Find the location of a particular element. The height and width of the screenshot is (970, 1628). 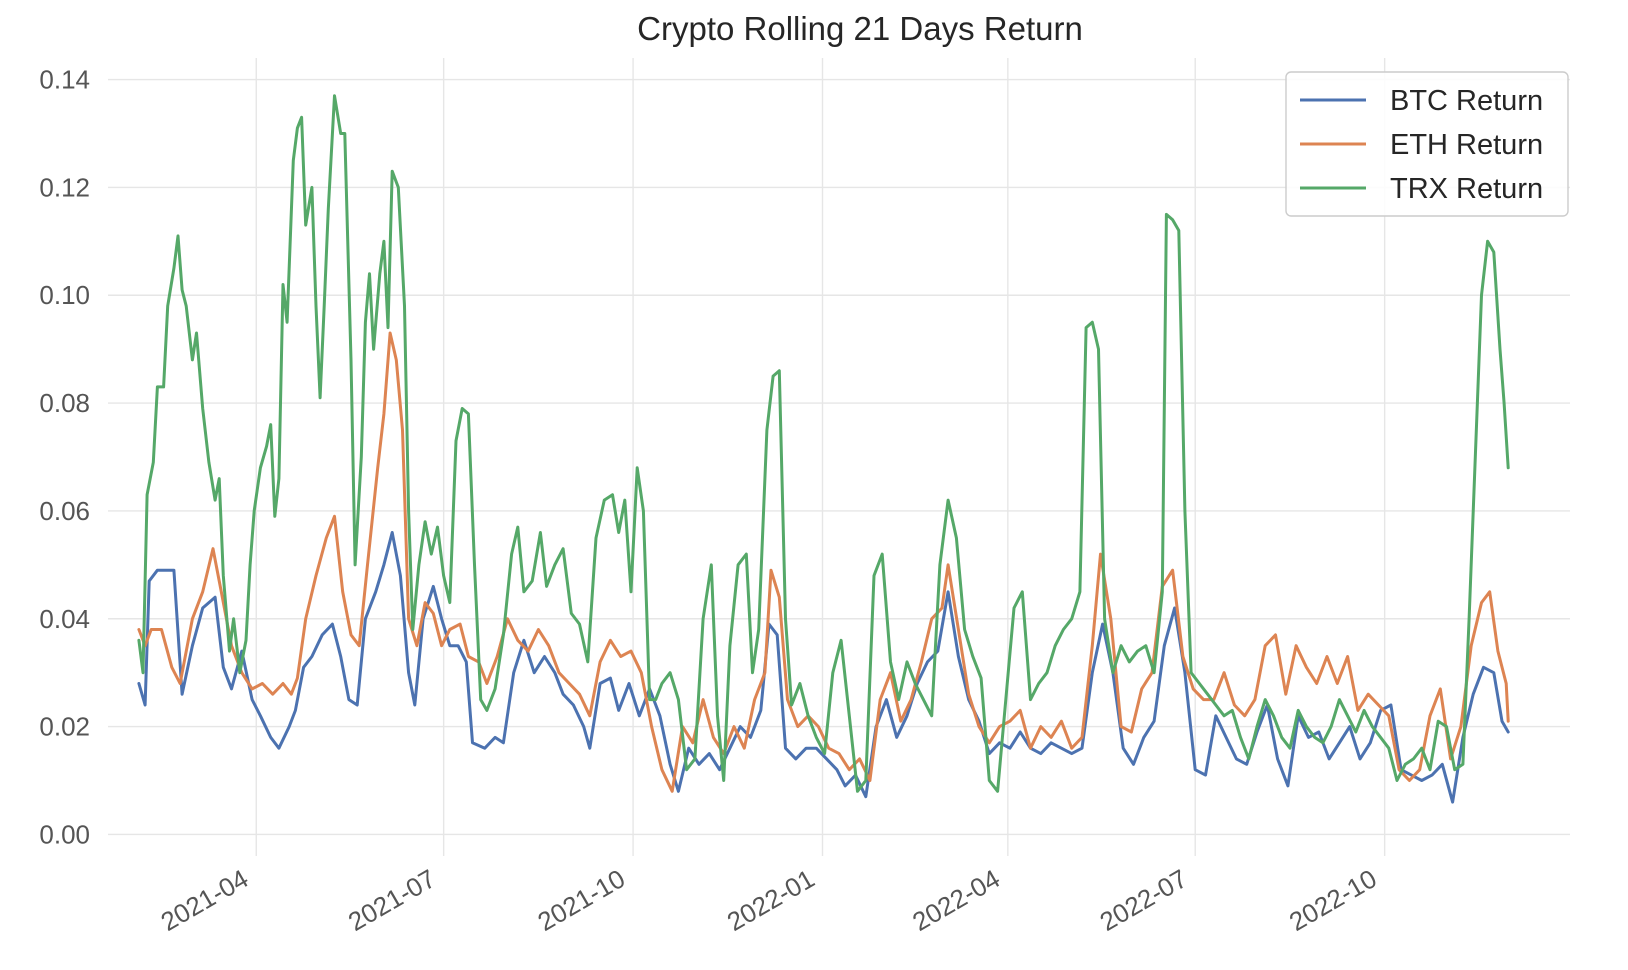

legend: BTC Return ETH Return TRX Return is located at coordinates (1427, 144).